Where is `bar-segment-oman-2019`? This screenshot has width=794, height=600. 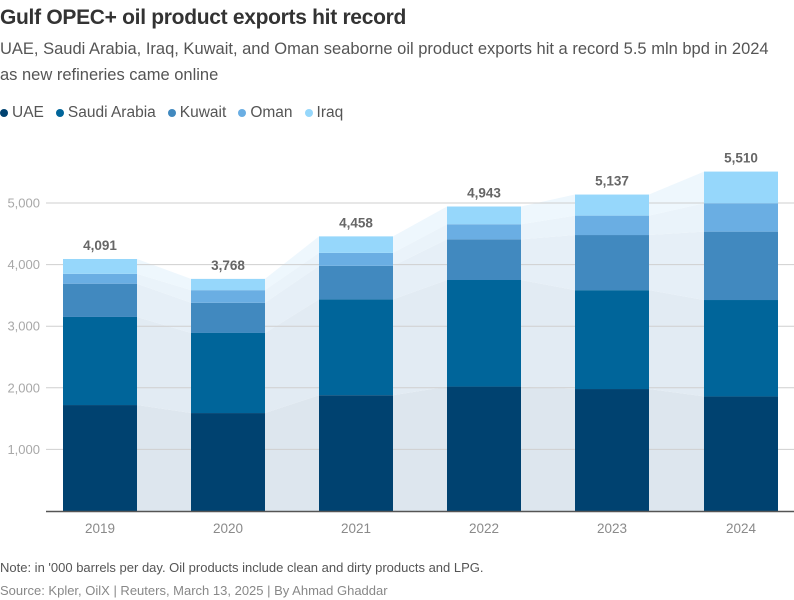 bar-segment-oman-2019 is located at coordinates (100, 278).